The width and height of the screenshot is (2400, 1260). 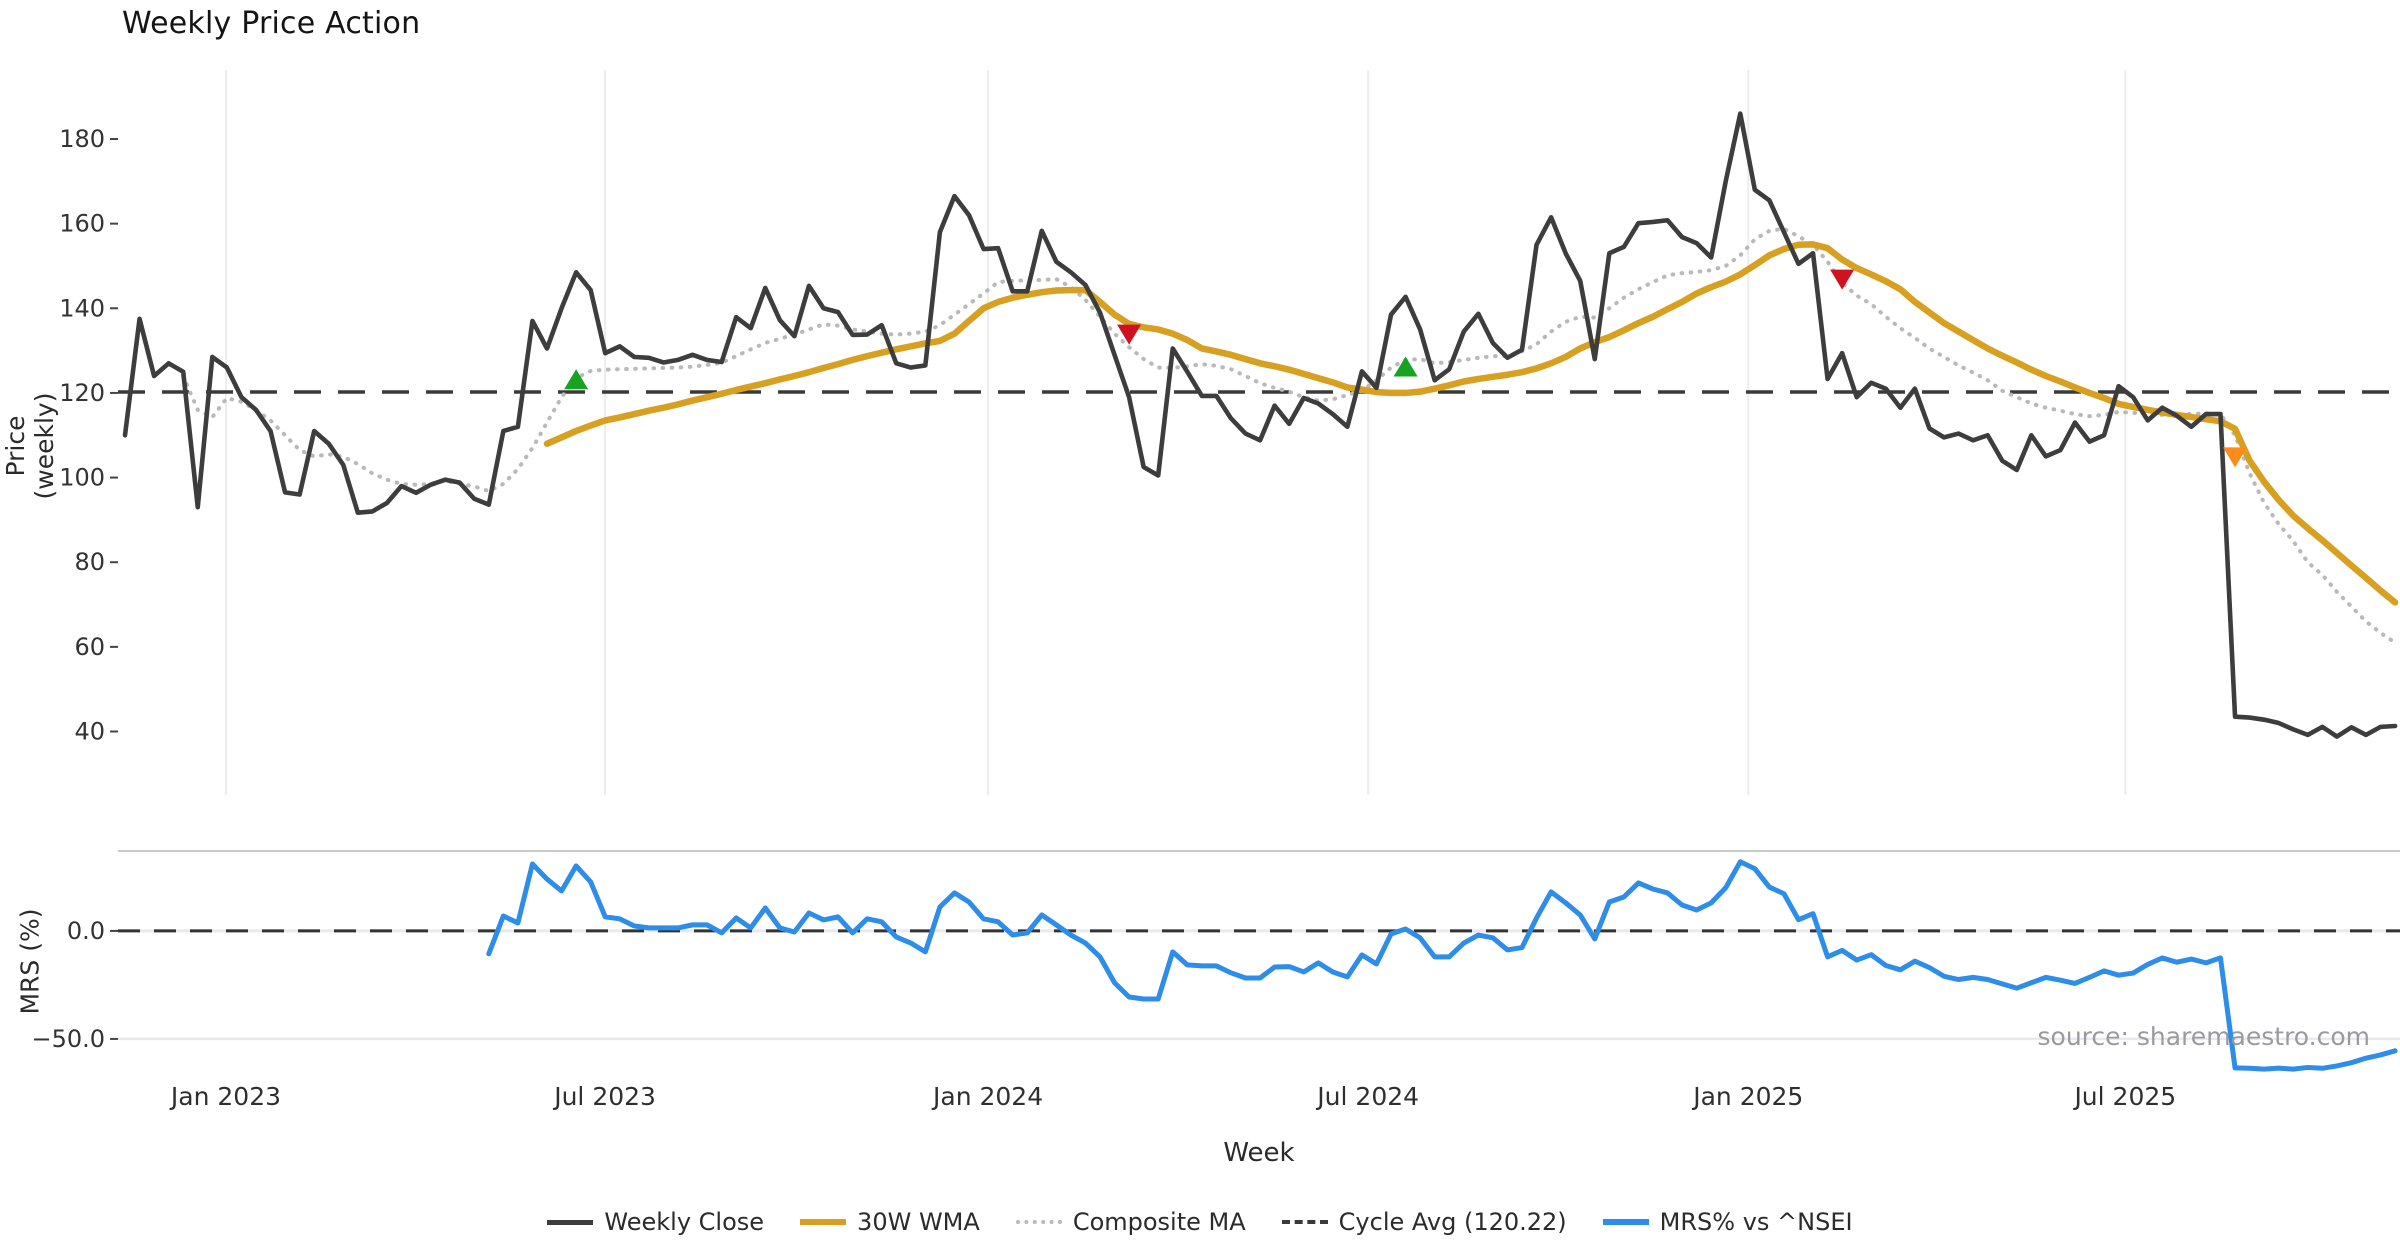 I want to click on legend-item-mrs: MRS% vs ^NSEI, so click(x=1727, y=1222).